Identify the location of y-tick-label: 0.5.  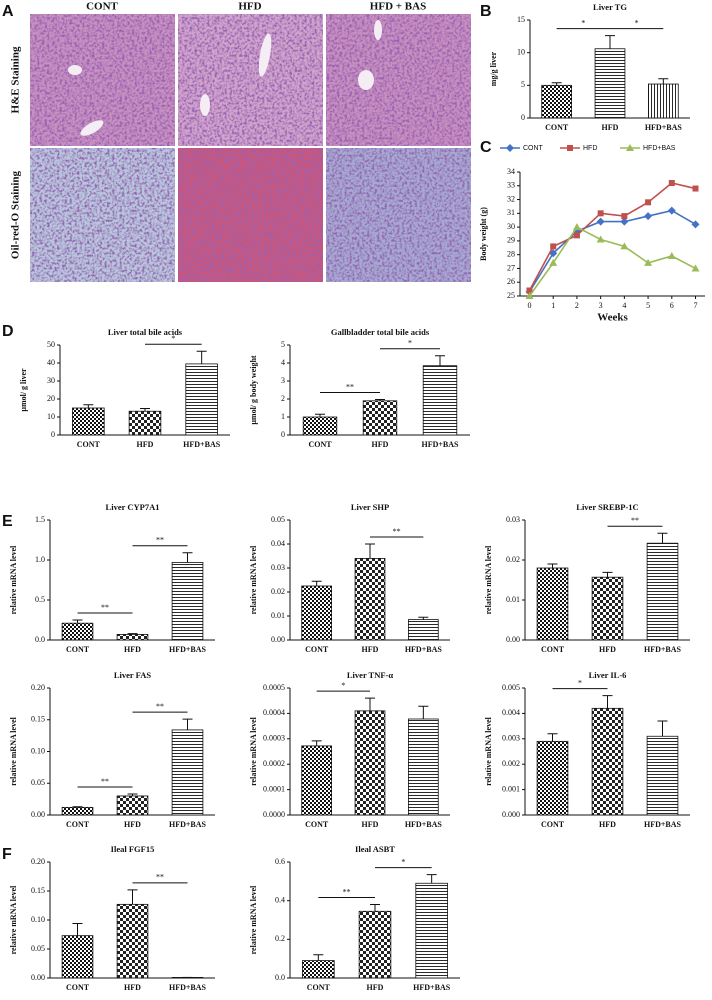
(40, 599).